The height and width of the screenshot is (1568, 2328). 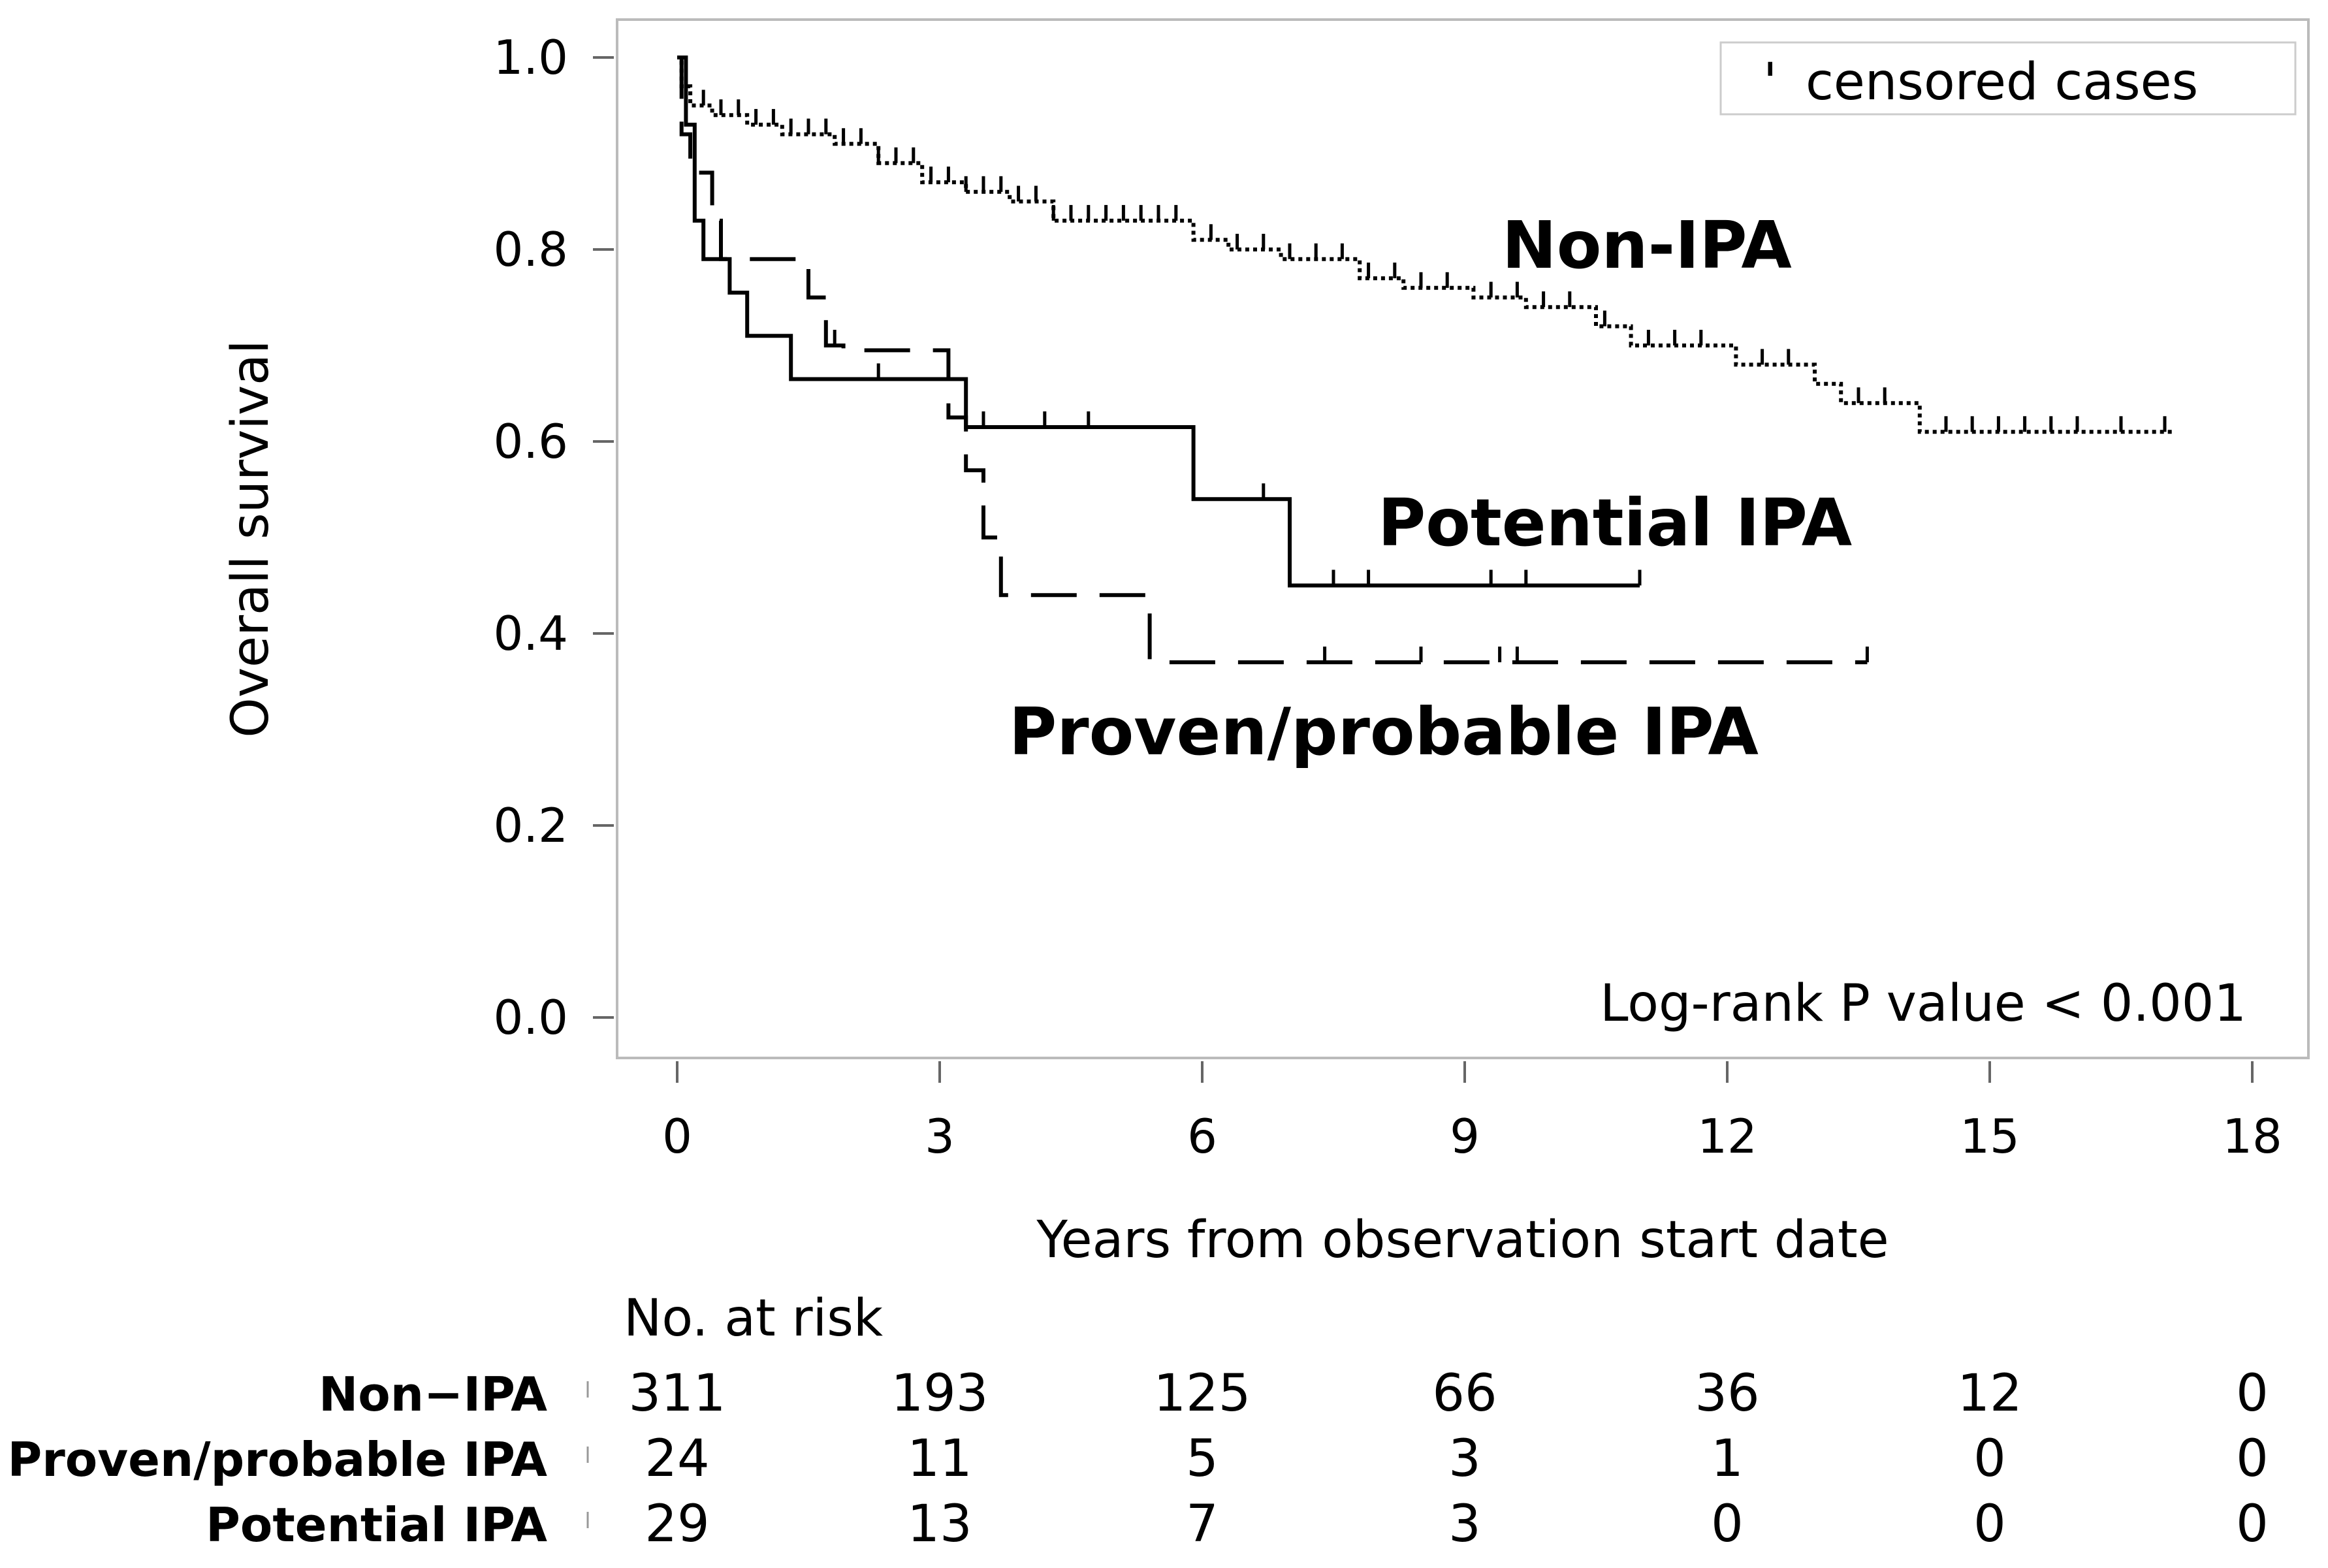 I want to click on risk-row-label: Potential IPA, so click(x=377, y=1524).